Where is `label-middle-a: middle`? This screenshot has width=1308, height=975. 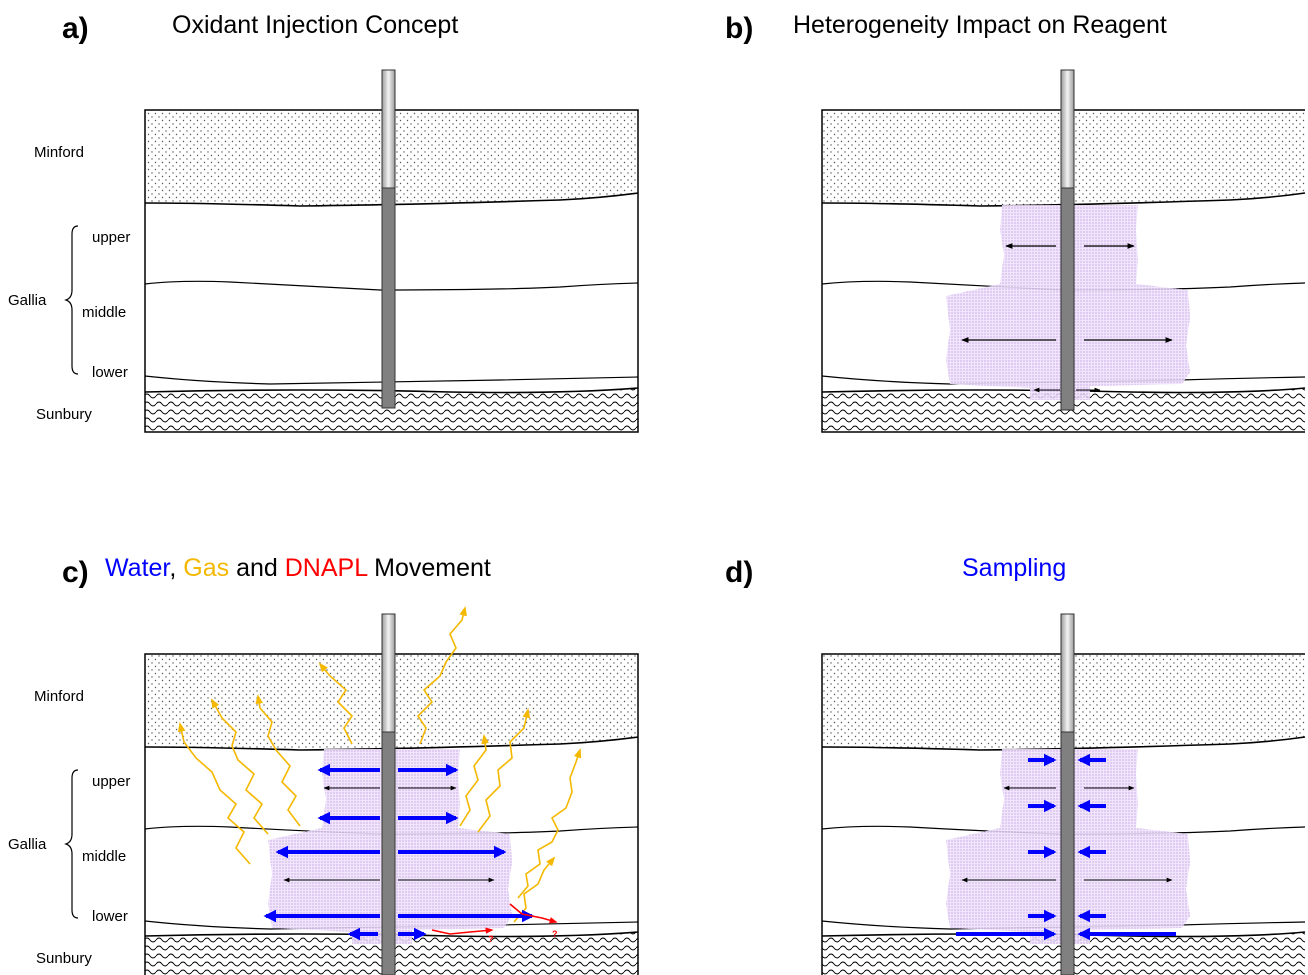 label-middle-a: middle is located at coordinates (104, 312).